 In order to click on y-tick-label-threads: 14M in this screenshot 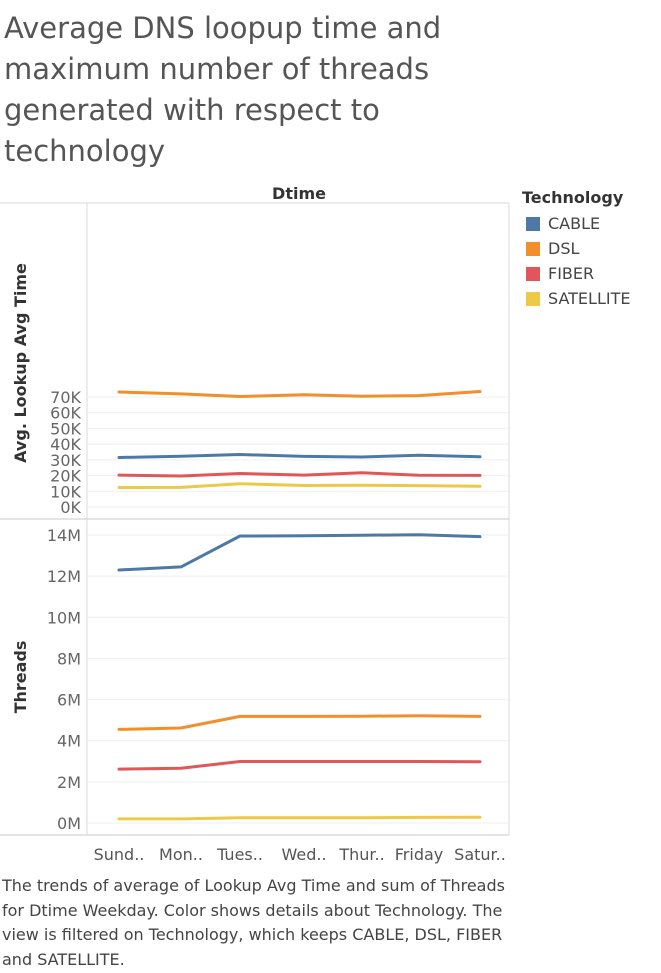, I will do `click(64, 535)`.